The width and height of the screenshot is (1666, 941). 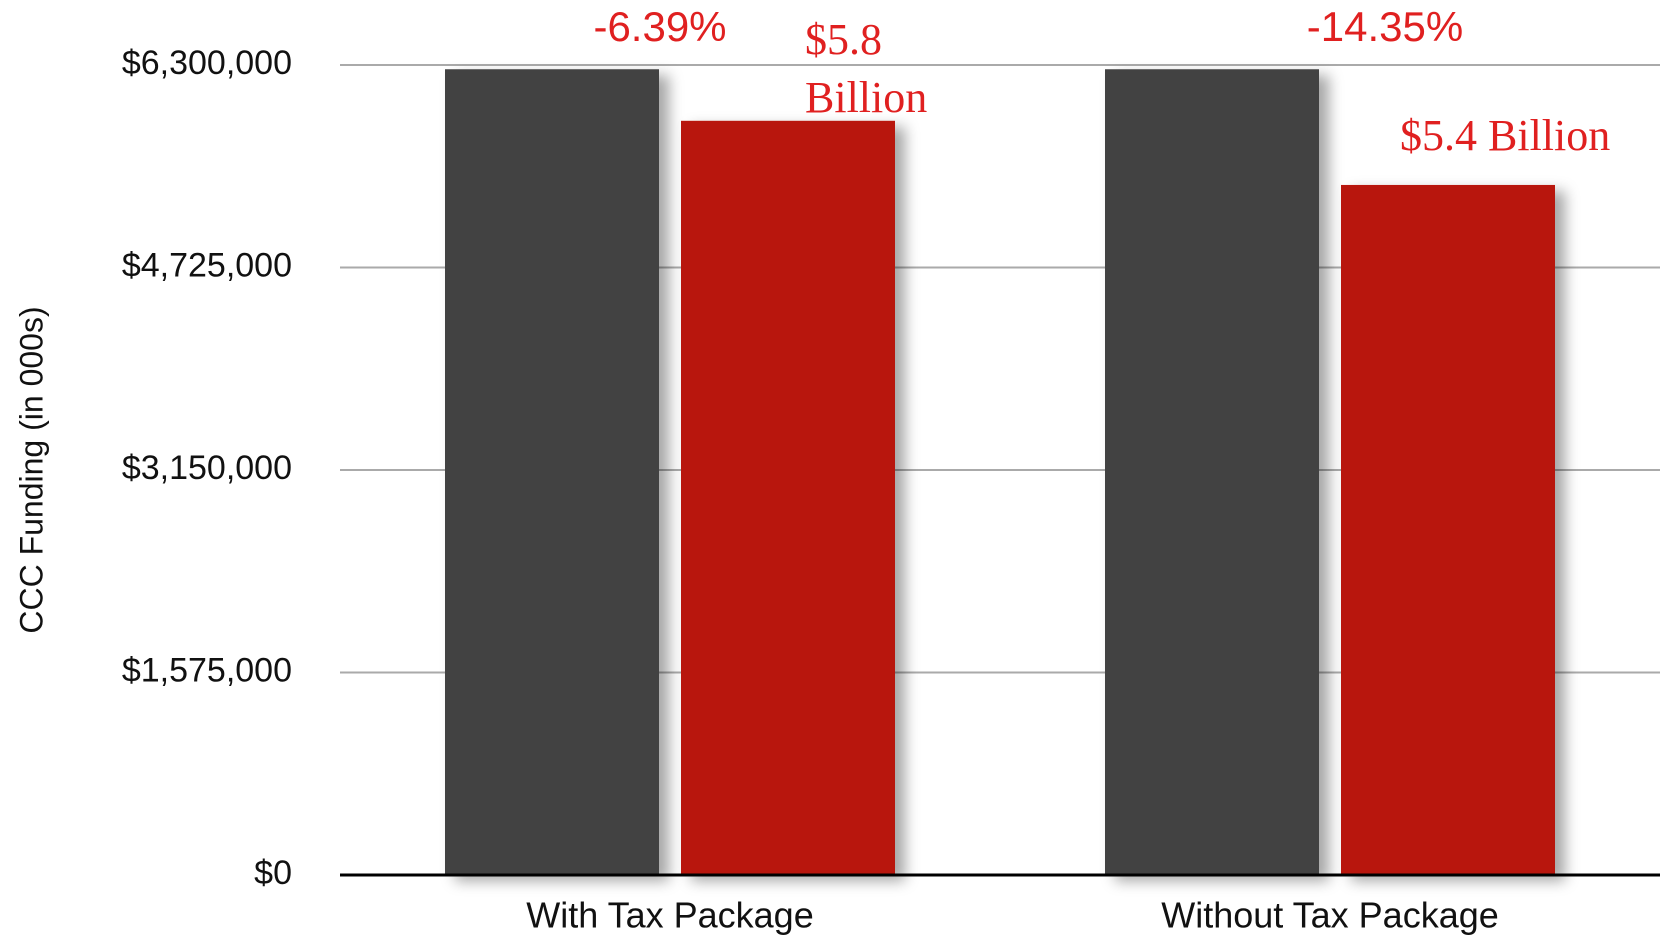 I want to click on x-tick-label: With Tax Package, so click(x=669, y=915).